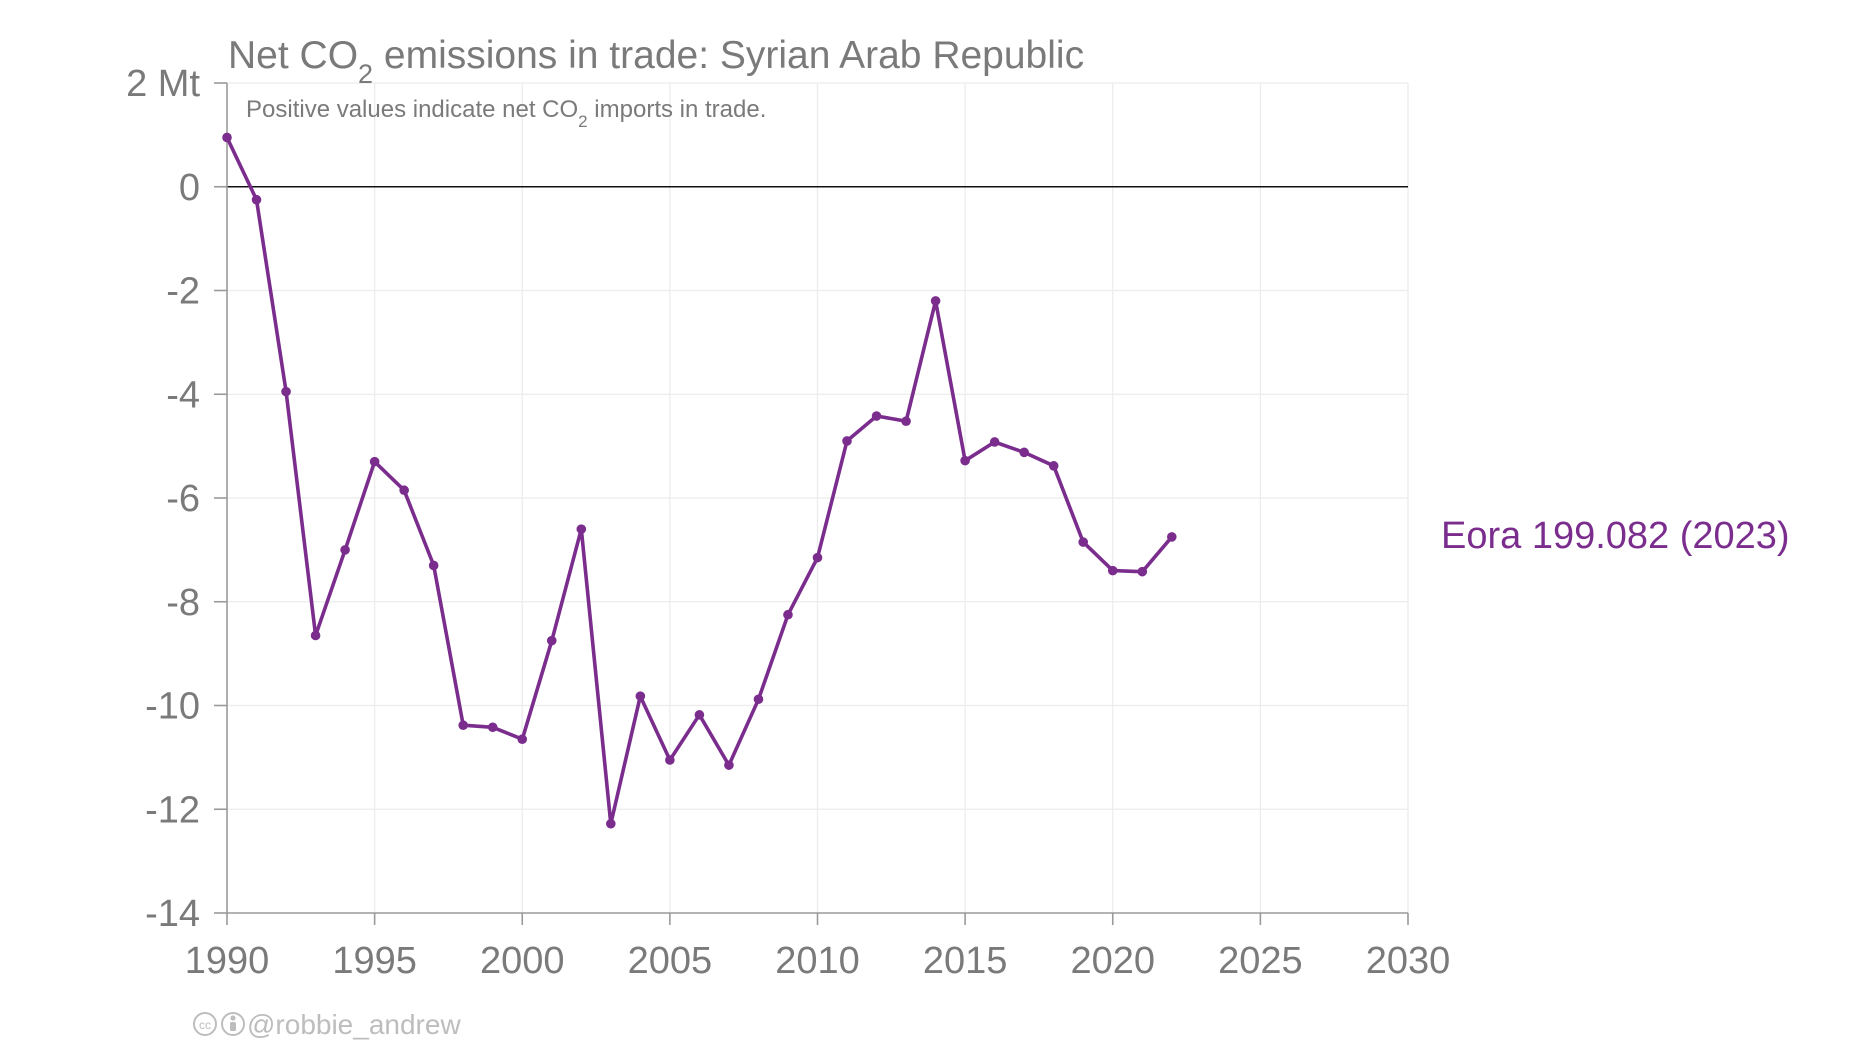 The height and width of the screenshot is (1042, 1852). I want to click on x-tick-label: 2005, so click(670, 961).